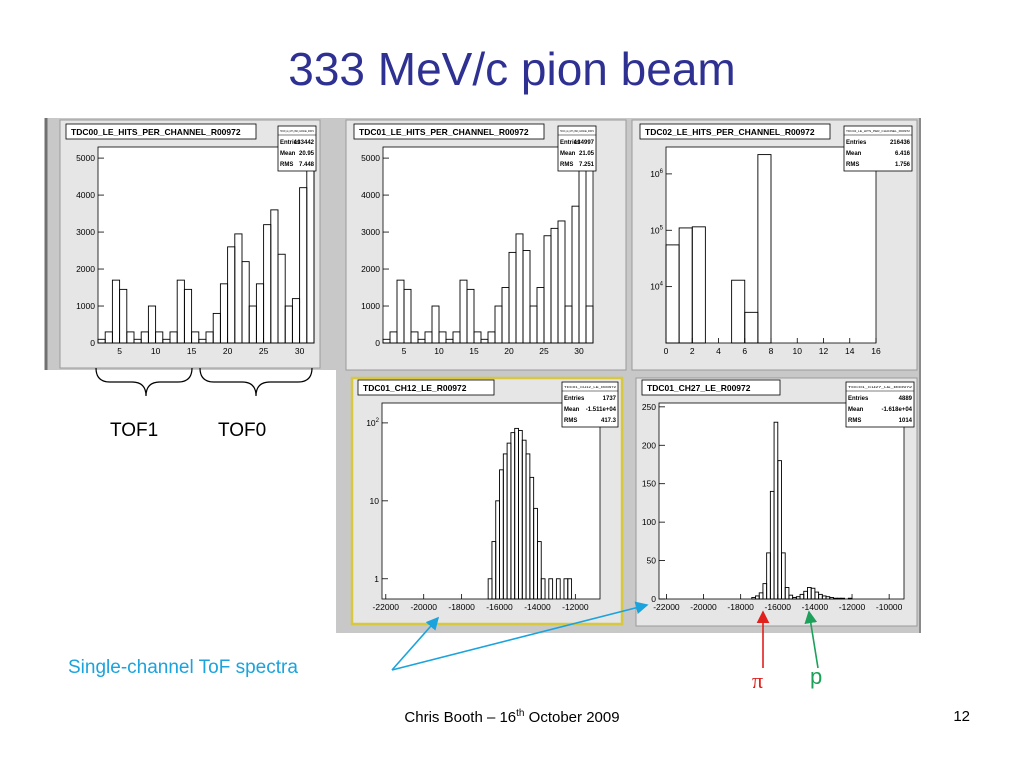  What do you see at coordinates (577, 131) in the screenshot?
I see `chart-2-stats-id: TDC01_LE_HITS_PER_CHANNEL_R00972` at bounding box center [577, 131].